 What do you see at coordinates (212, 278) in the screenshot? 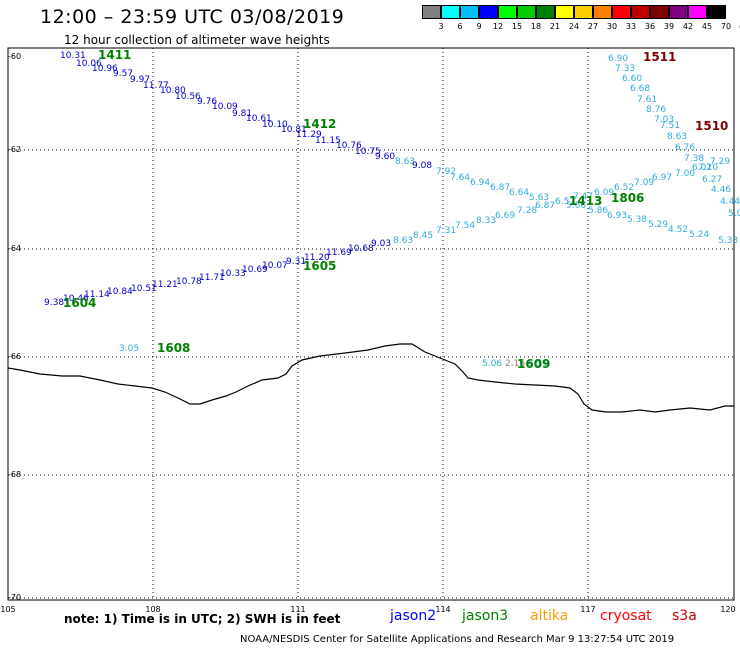
I see `swh-value: 11.71` at bounding box center [212, 278].